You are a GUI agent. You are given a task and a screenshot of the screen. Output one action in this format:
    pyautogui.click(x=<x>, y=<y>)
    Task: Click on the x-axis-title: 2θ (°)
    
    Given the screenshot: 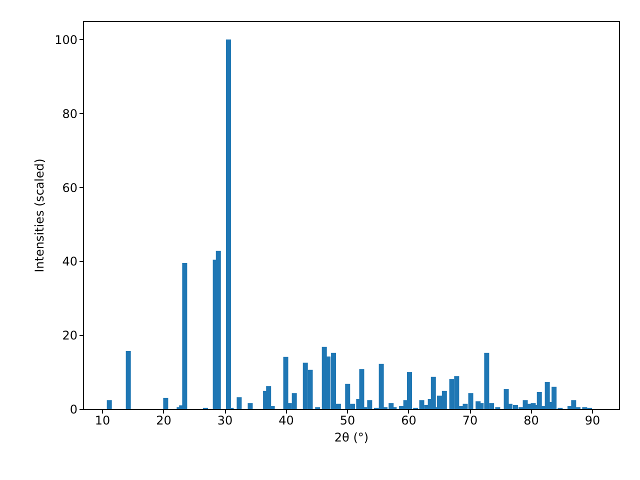 What is the action you would take?
    pyautogui.click(x=351, y=437)
    